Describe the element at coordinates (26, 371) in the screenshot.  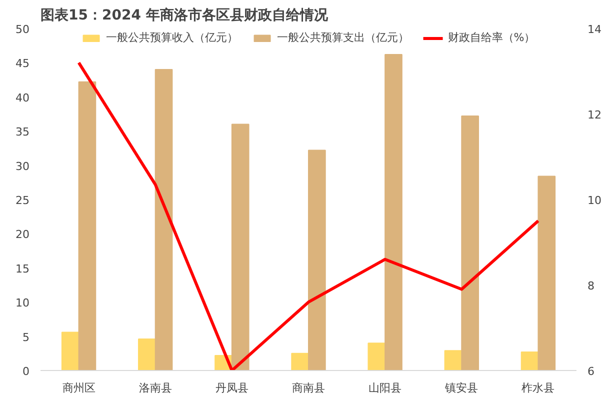
I see `y-tick-label: 0` at that location.